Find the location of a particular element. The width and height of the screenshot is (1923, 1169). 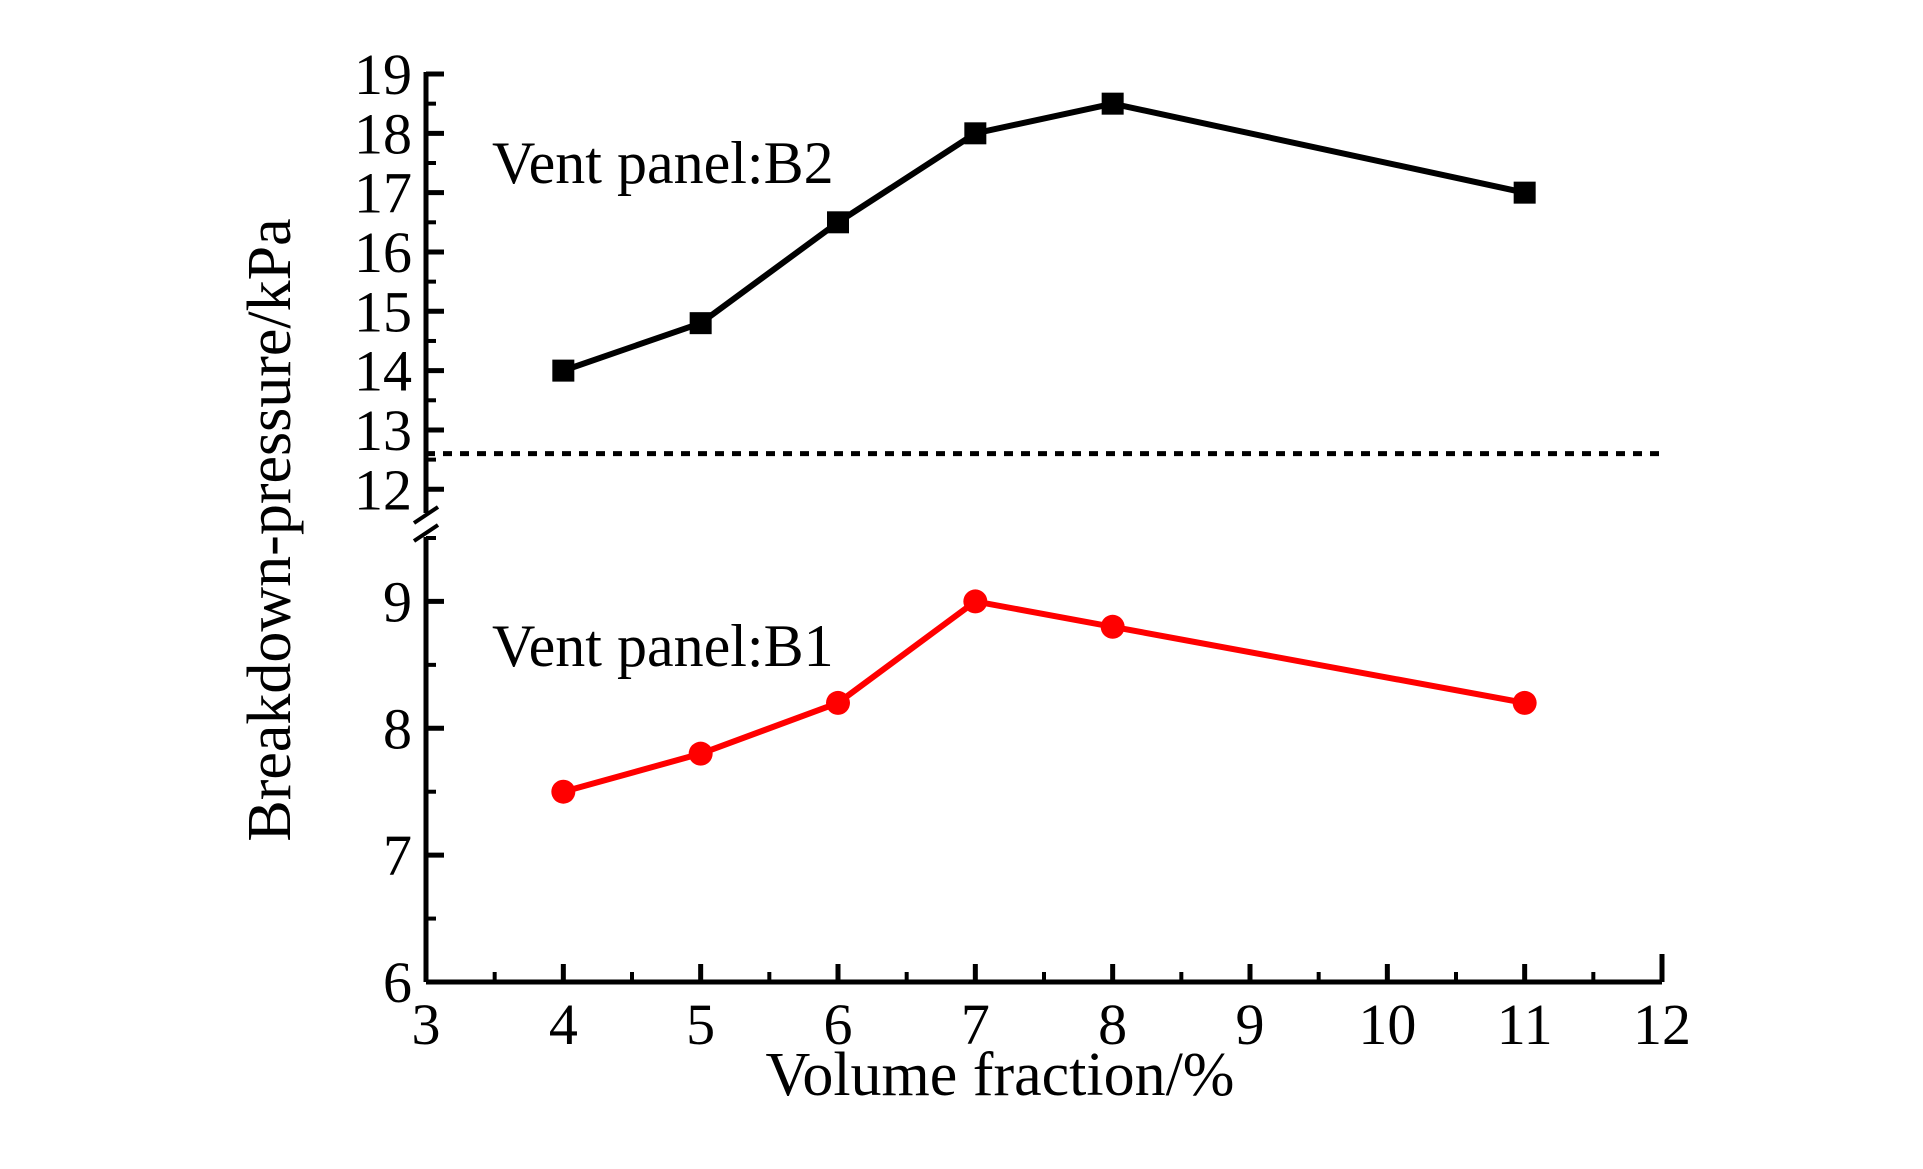

x-tick-label: 11 is located at coordinates (1525, 1024).